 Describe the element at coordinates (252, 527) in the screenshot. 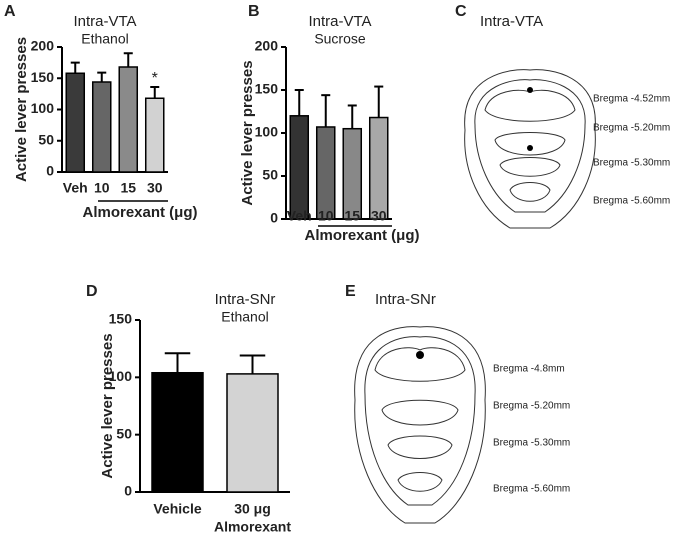

I see `x-tick-sublabel: Almorexant` at that location.